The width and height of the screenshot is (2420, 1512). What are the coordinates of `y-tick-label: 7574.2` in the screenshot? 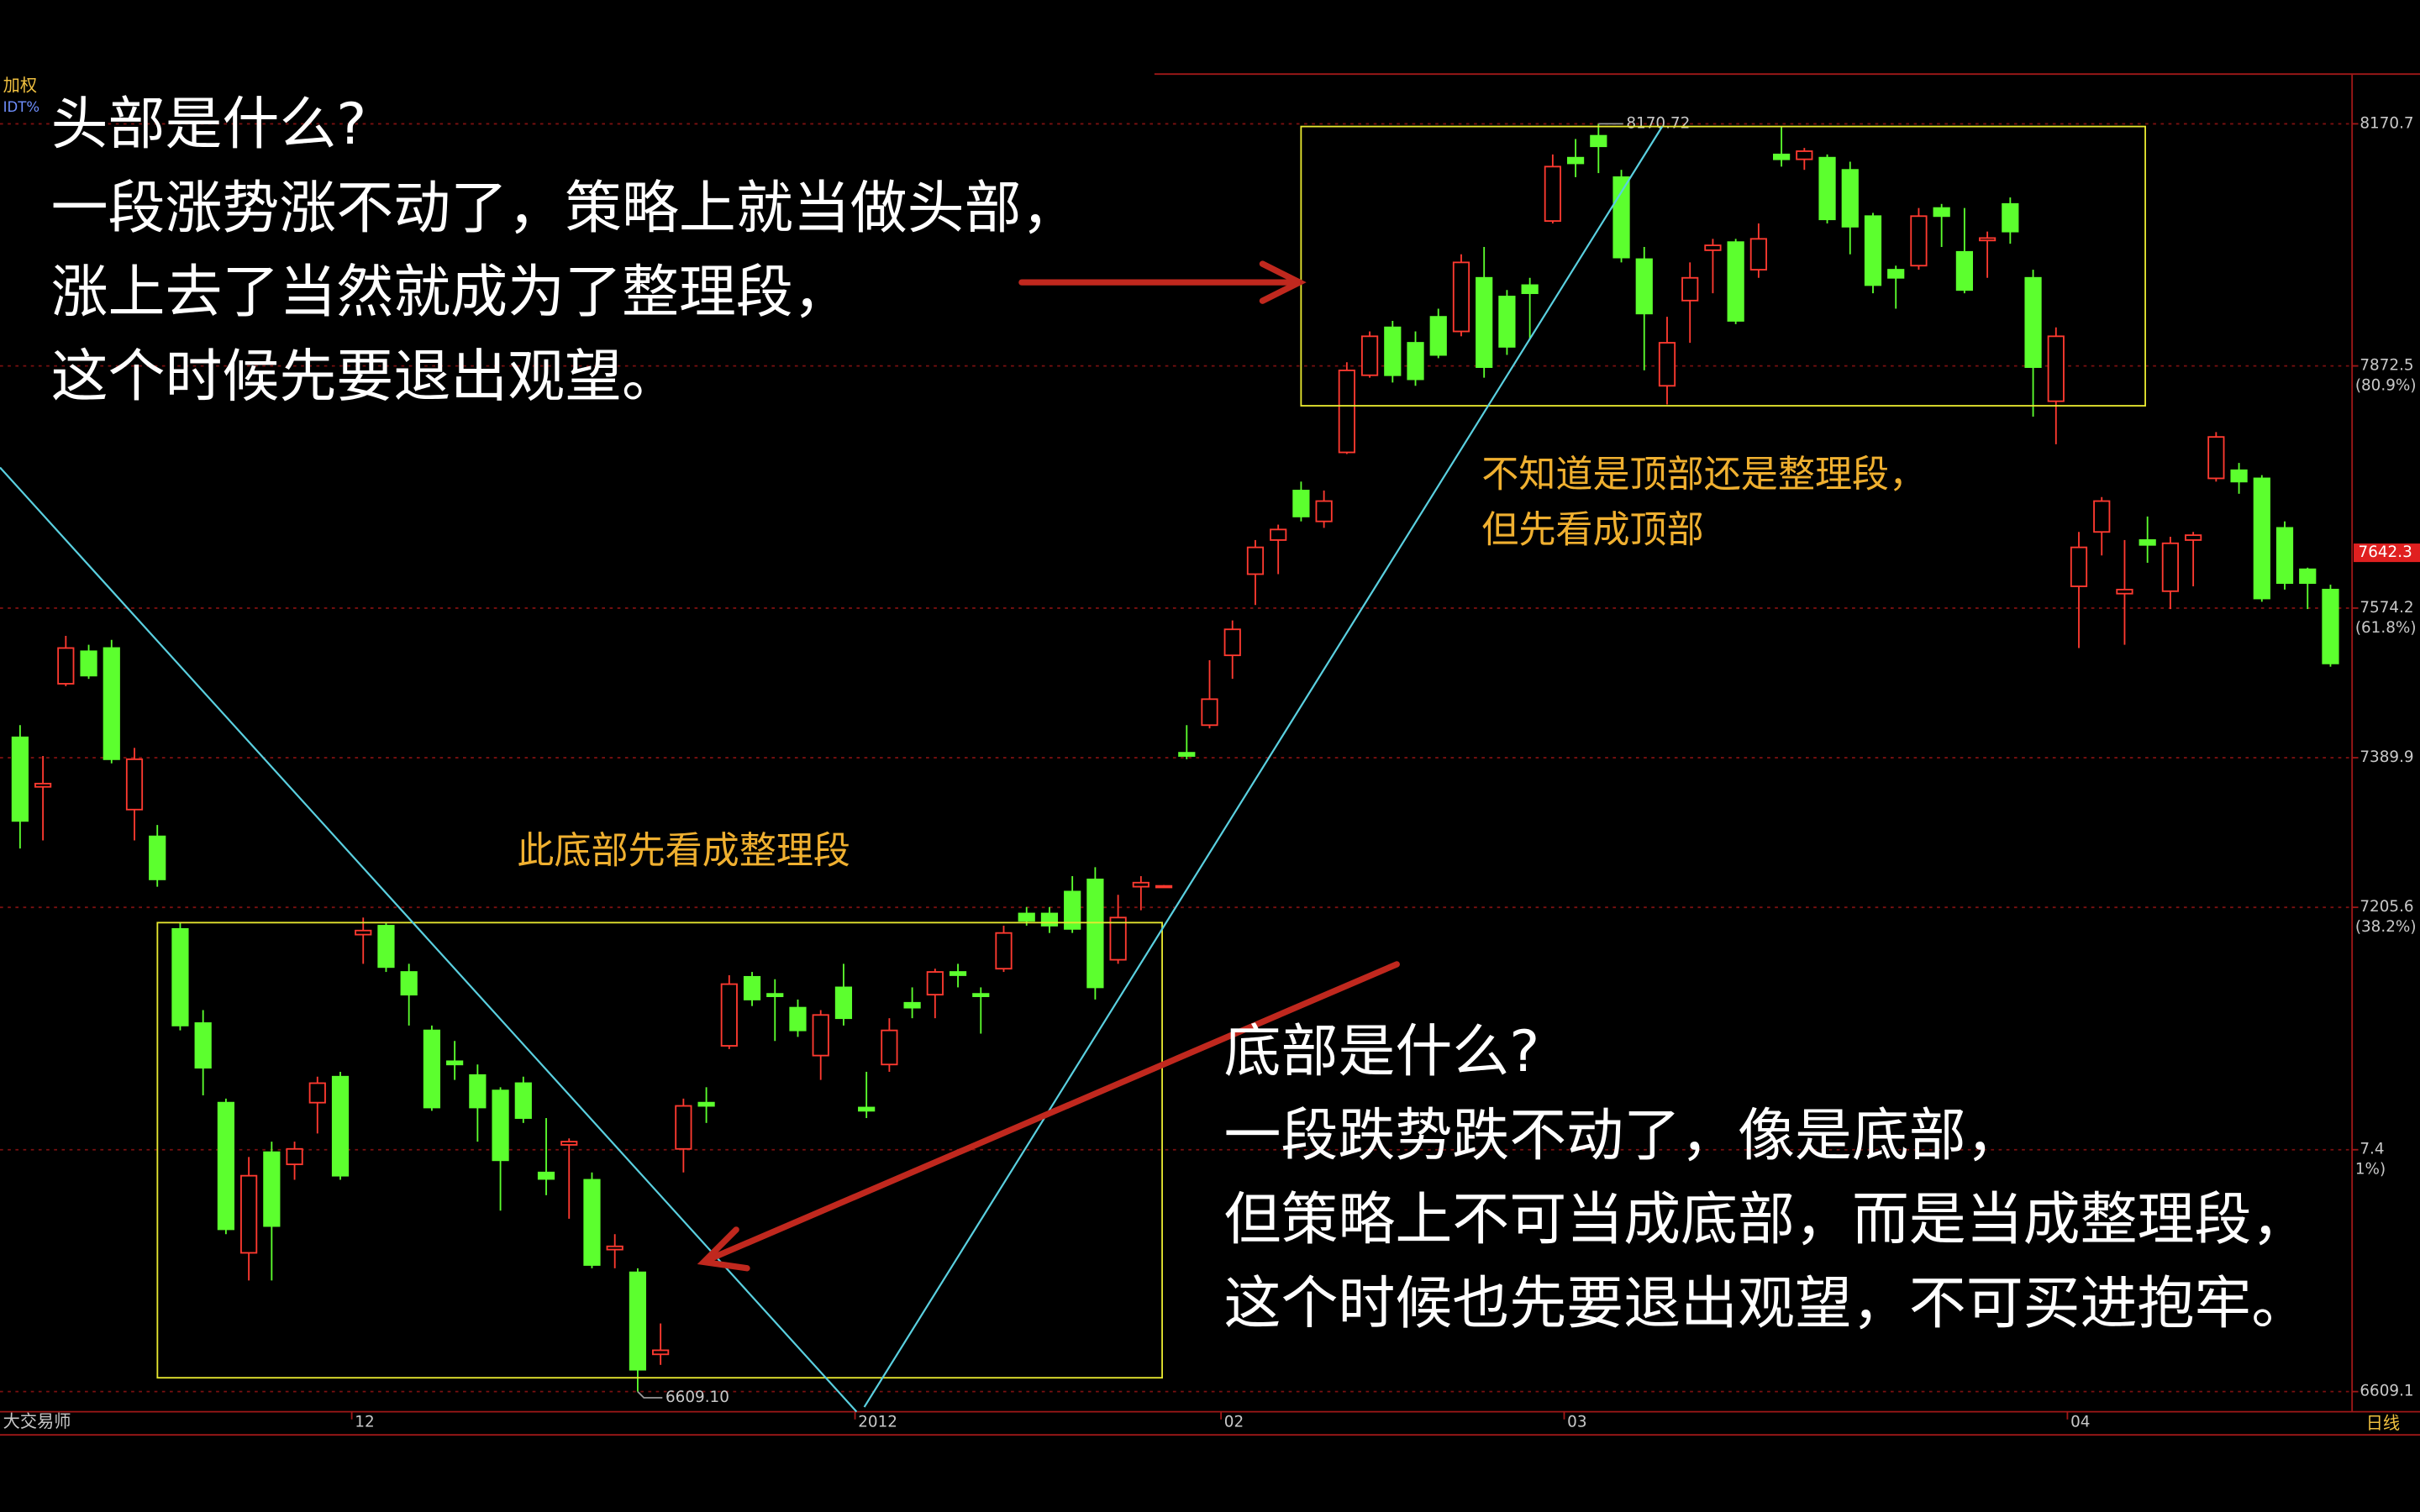 It's located at (2387, 608).